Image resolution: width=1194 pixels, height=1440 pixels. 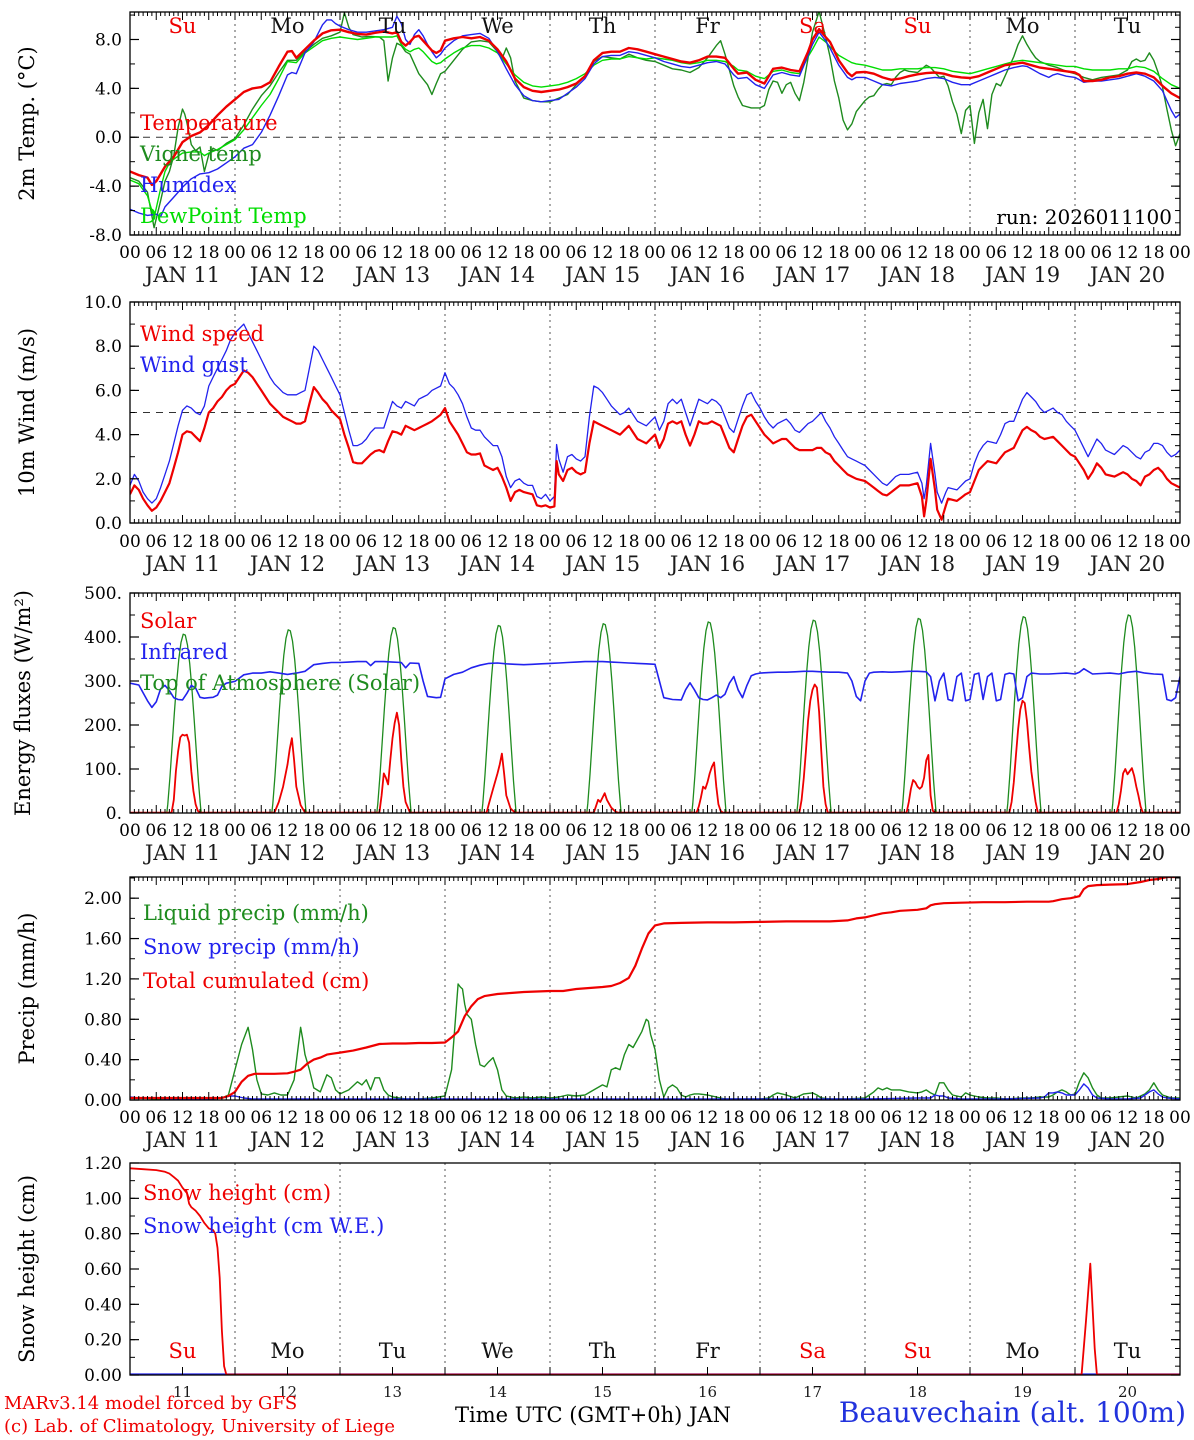 What do you see at coordinates (181, 1140) in the screenshot?
I see `date-label: JAN 11` at bounding box center [181, 1140].